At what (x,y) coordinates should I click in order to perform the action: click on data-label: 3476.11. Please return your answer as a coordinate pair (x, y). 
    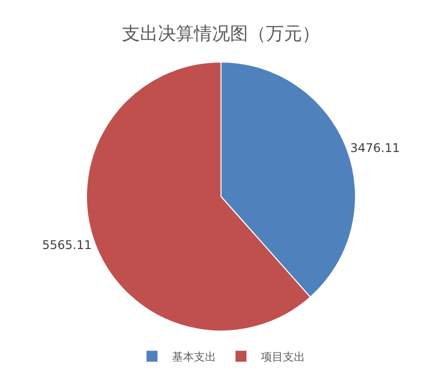
    Looking at the image, I should click on (375, 147).